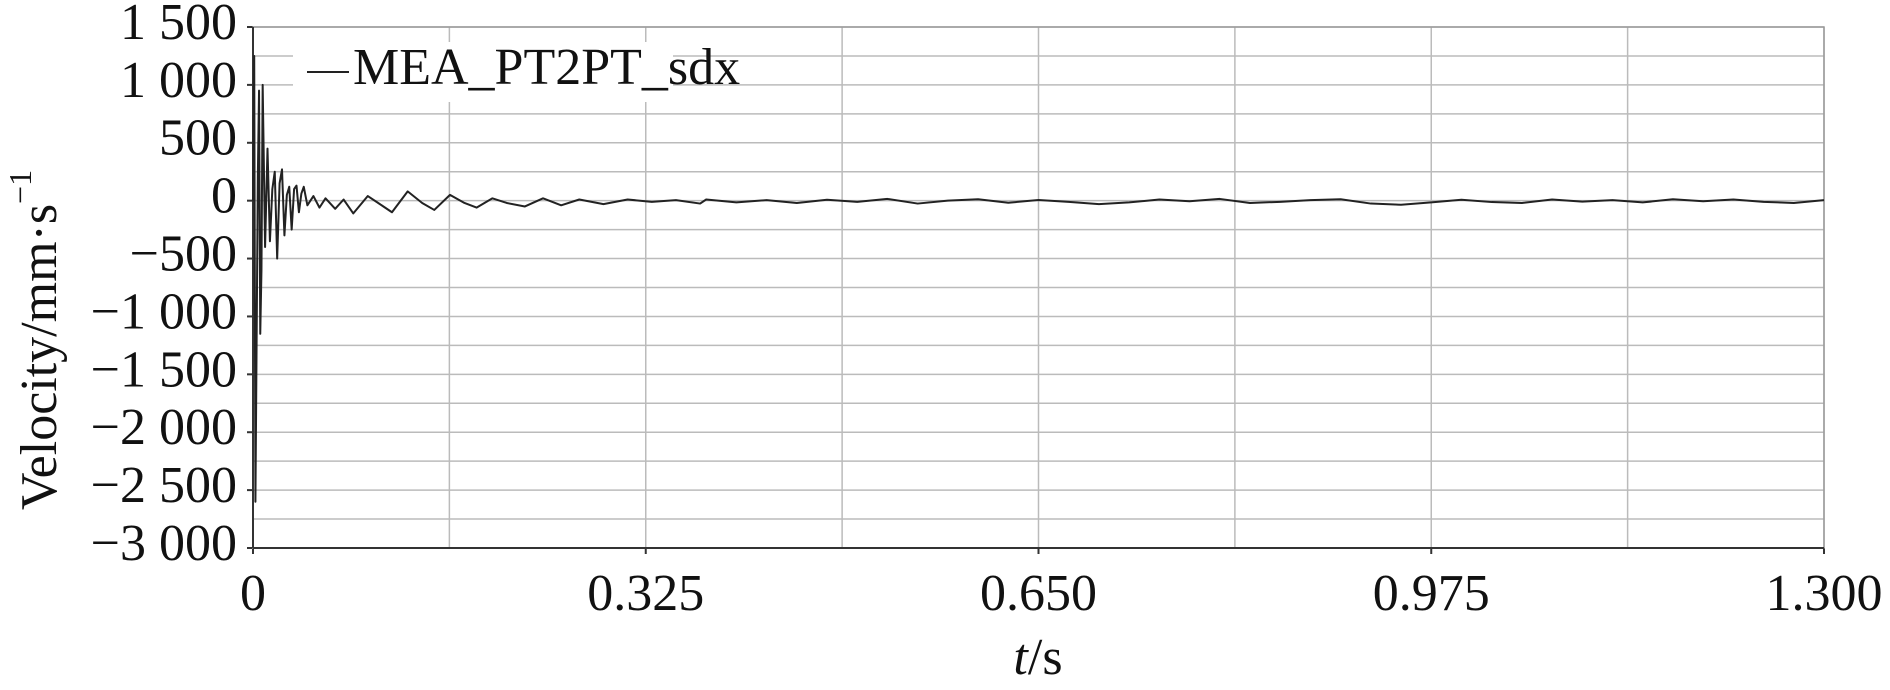 The image size is (1890, 690). I want to click on y-tick-label: −2 500, so click(164, 485).